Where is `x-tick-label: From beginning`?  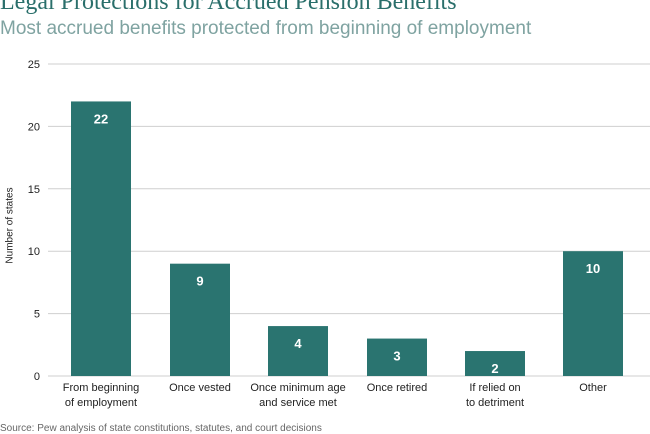
x-tick-label: From beginning is located at coordinates (101, 388).